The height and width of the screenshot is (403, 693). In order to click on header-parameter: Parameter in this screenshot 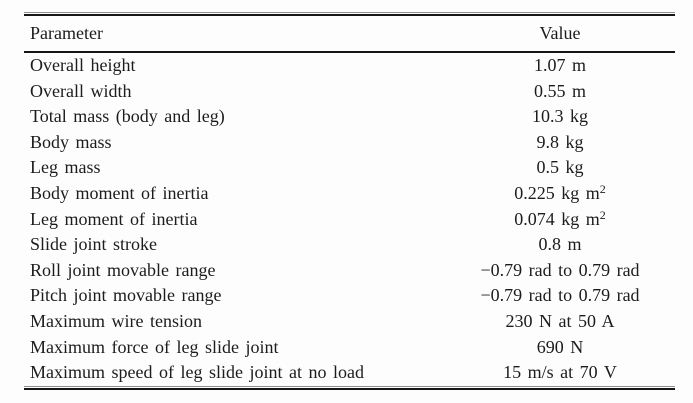, I will do `click(66, 33)`.